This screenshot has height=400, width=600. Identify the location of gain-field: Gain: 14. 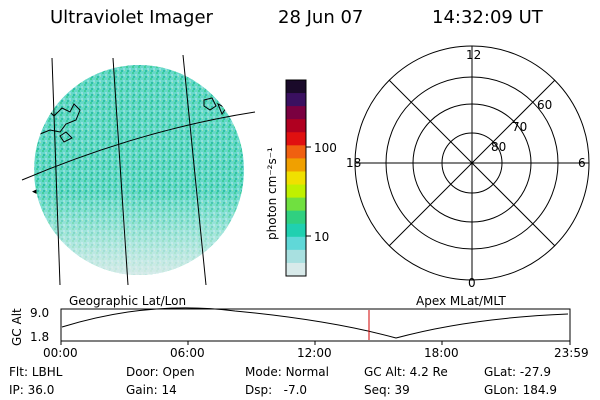
(151, 390).